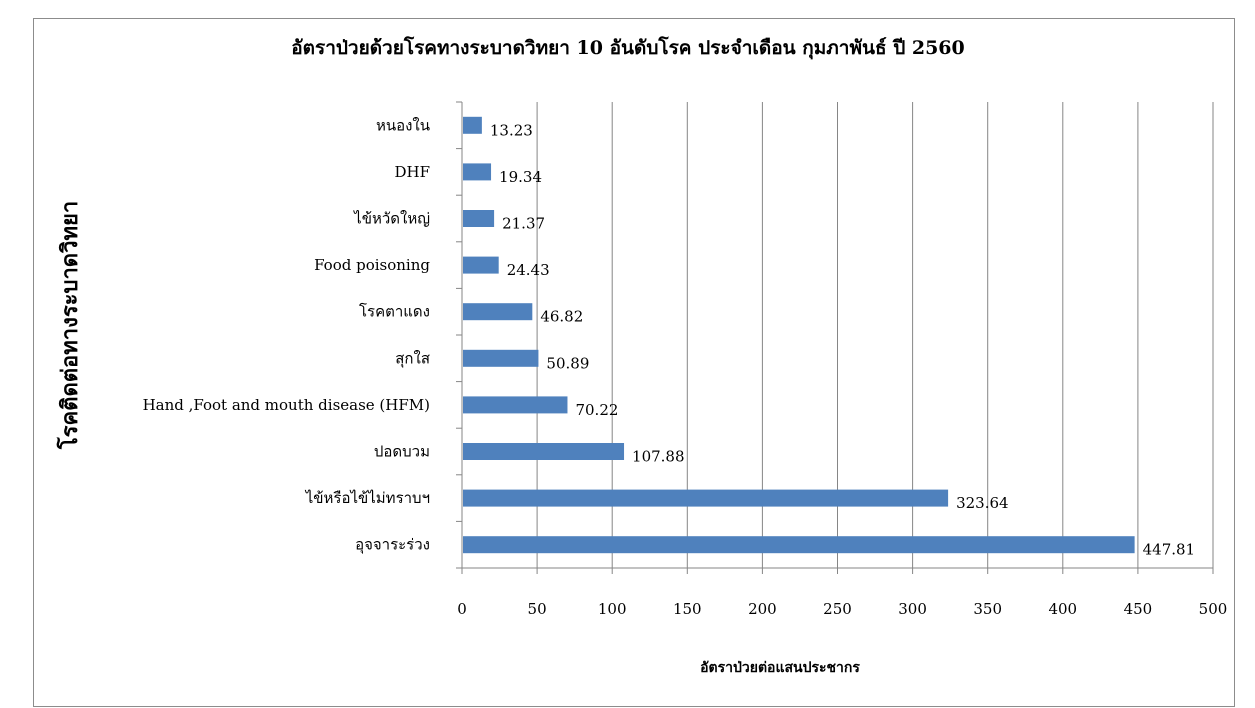 The height and width of the screenshot is (708, 1255). What do you see at coordinates (367, 498) in the screenshot?
I see `category-label: ไข้หรือไข้ไม่ทราบฯ` at bounding box center [367, 498].